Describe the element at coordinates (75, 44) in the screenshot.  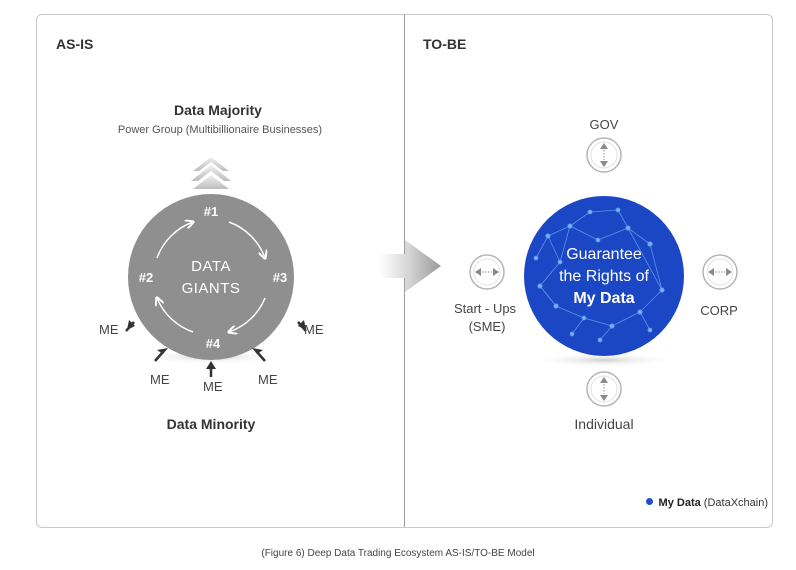
I see `asis-title: AS-IS` at that location.